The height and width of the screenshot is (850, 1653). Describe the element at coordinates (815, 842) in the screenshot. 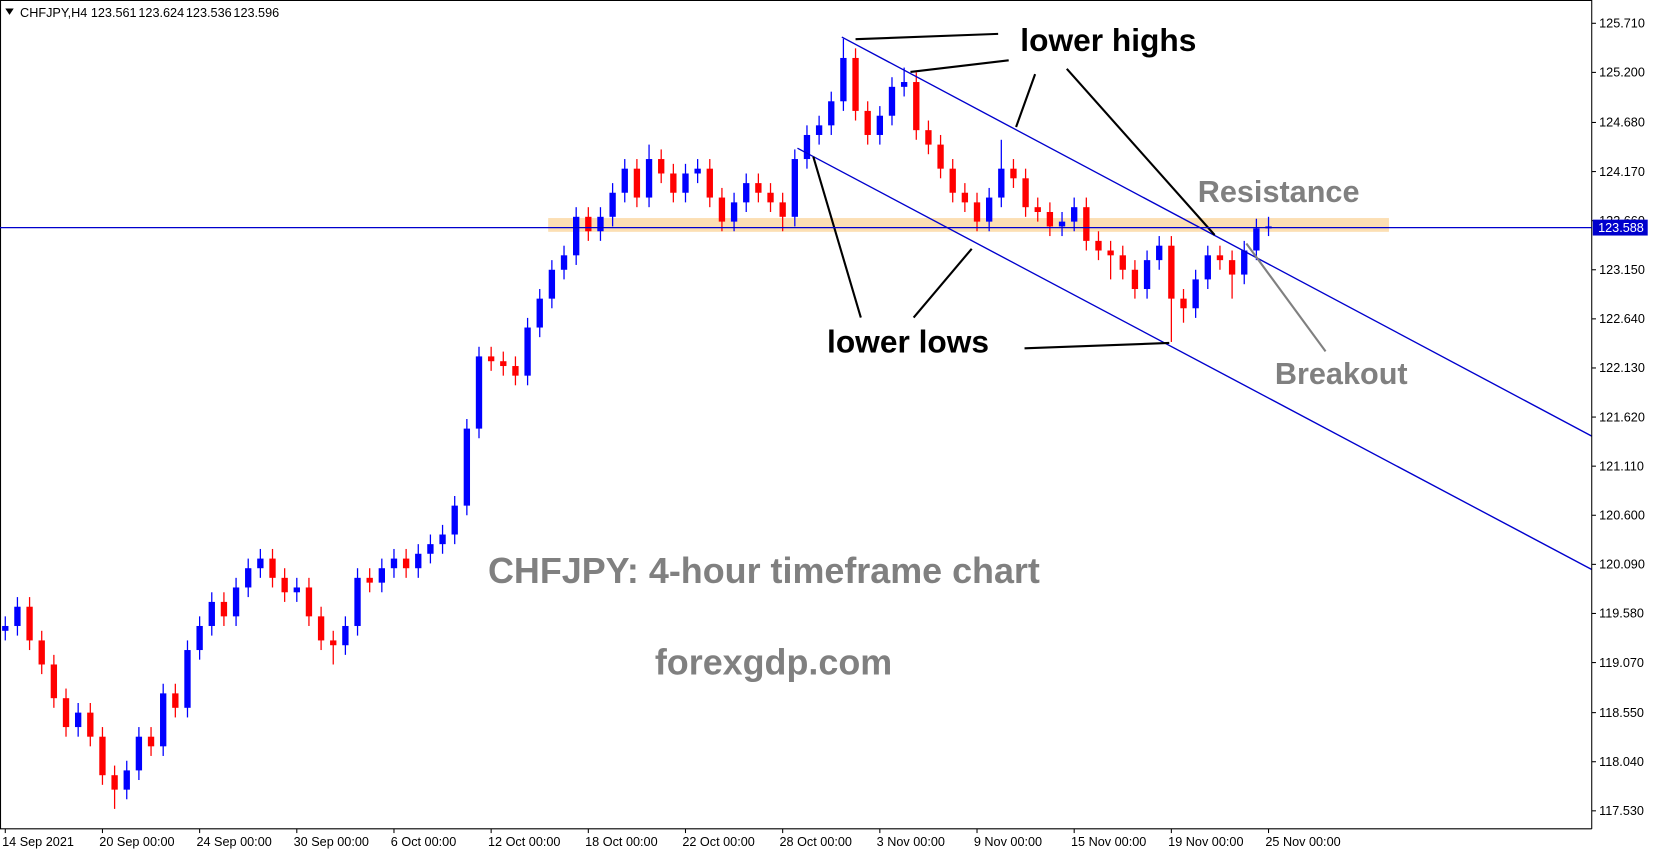

I see `x-tick-label: 28 Oct 00:00` at that location.